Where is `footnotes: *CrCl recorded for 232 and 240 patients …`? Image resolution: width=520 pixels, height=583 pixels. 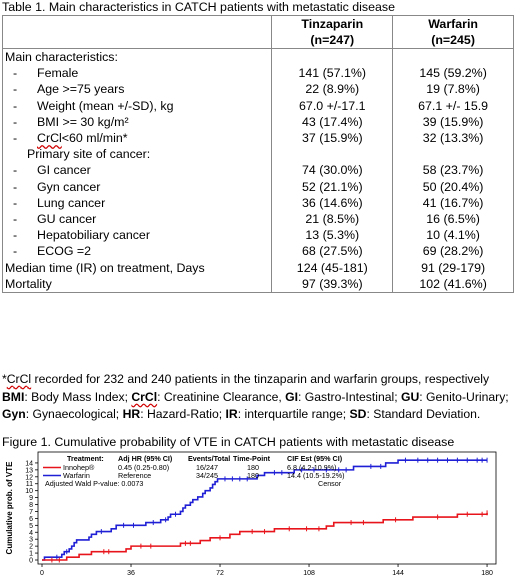
footnotes: *CrCl recorded for 232 and 240 patients … is located at coordinates (259, 397).